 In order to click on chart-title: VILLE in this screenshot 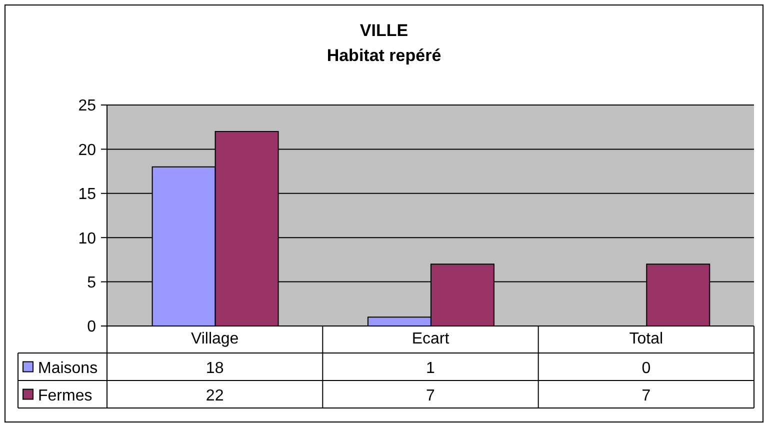, I will do `click(384, 30)`.